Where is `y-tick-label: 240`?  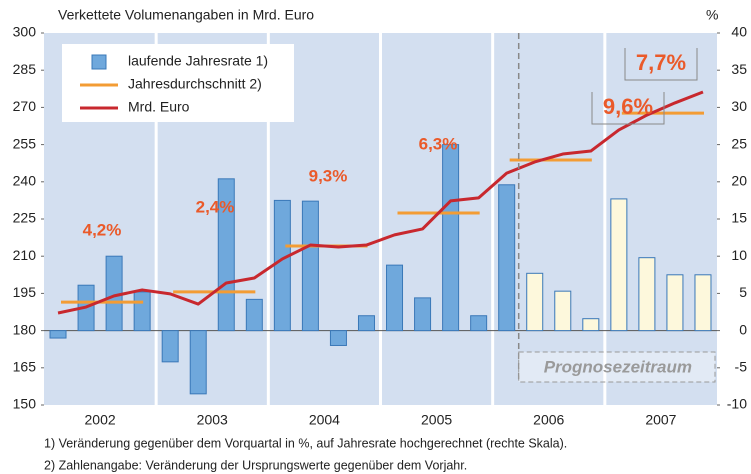
y-tick-label: 240 is located at coordinates (25, 181).